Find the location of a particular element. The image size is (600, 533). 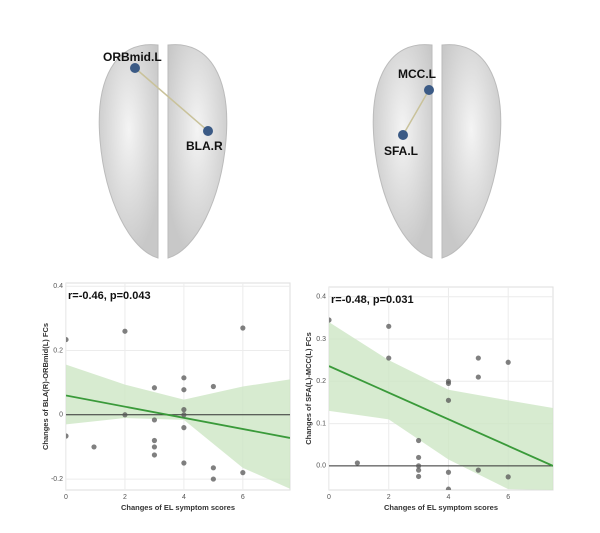

y-tick-label: 0.1 is located at coordinates (321, 423).